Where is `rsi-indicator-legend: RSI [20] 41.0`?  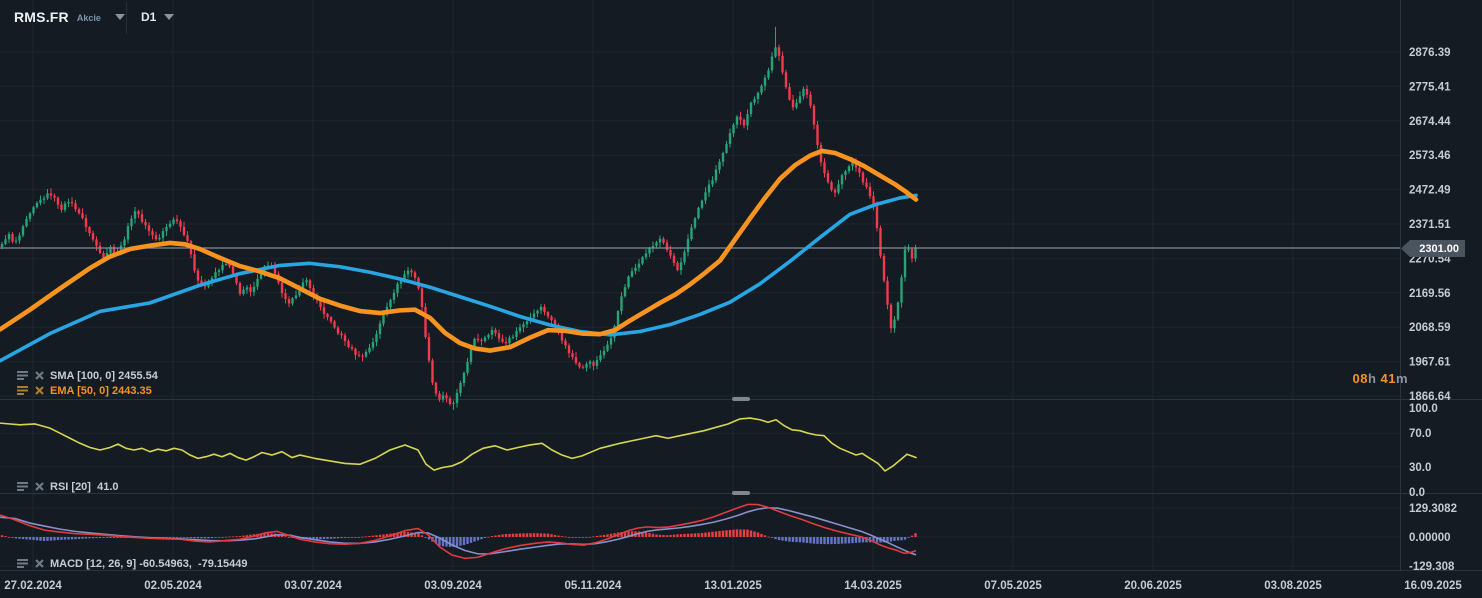
rsi-indicator-legend: RSI [20] 41.0 is located at coordinates (67, 486).